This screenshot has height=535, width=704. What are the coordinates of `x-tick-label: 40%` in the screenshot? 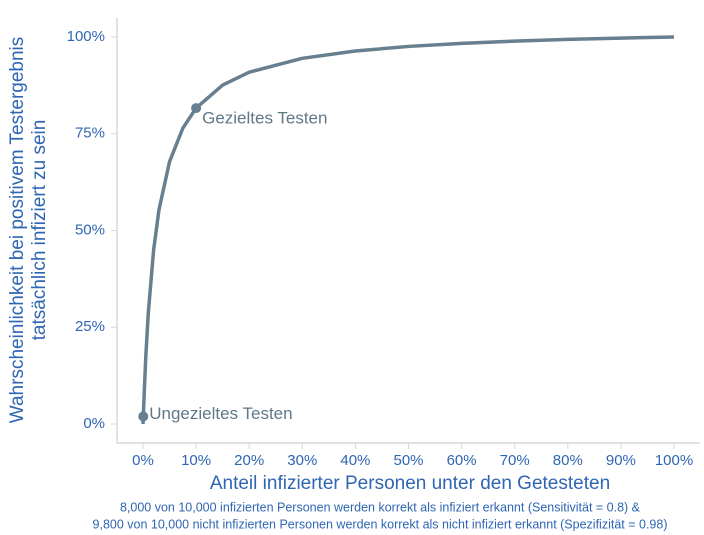 It's located at (355, 460).